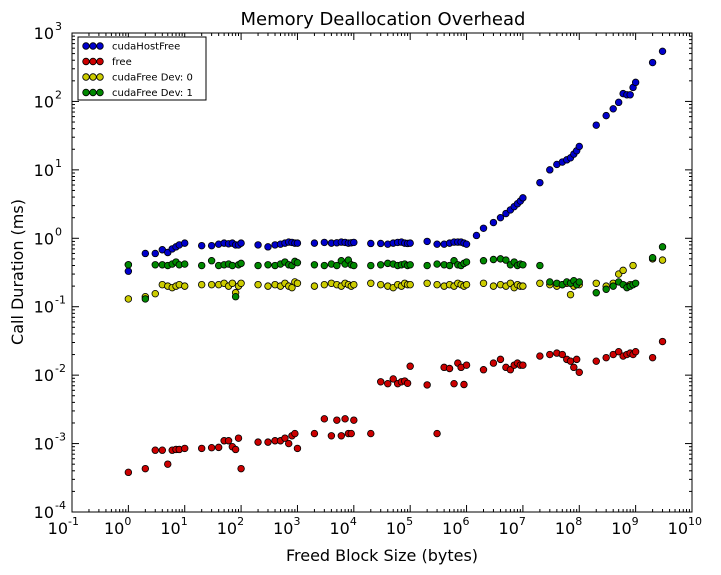 The image size is (721, 575). Describe the element at coordinates (286, 526) in the screenshot. I see `x-tick-label: 10 3` at that location.